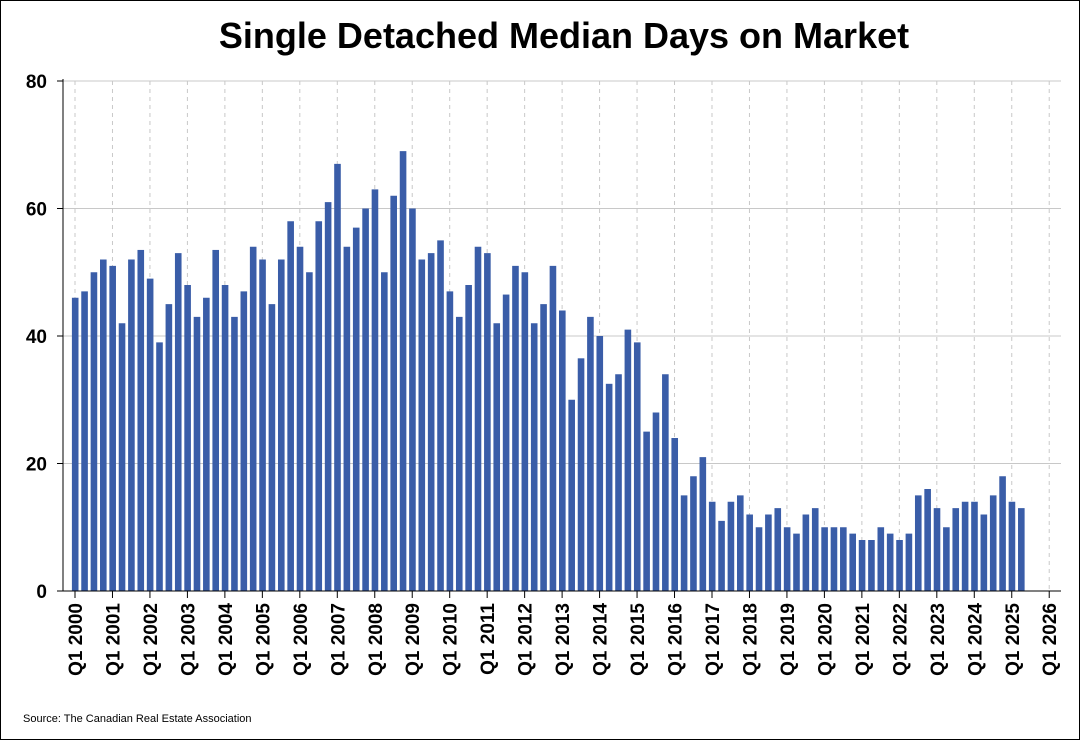 This screenshot has width=1080, height=740. Describe the element at coordinates (1013, 639) in the screenshot. I see `x-tick-label: Q1 2025` at that location.